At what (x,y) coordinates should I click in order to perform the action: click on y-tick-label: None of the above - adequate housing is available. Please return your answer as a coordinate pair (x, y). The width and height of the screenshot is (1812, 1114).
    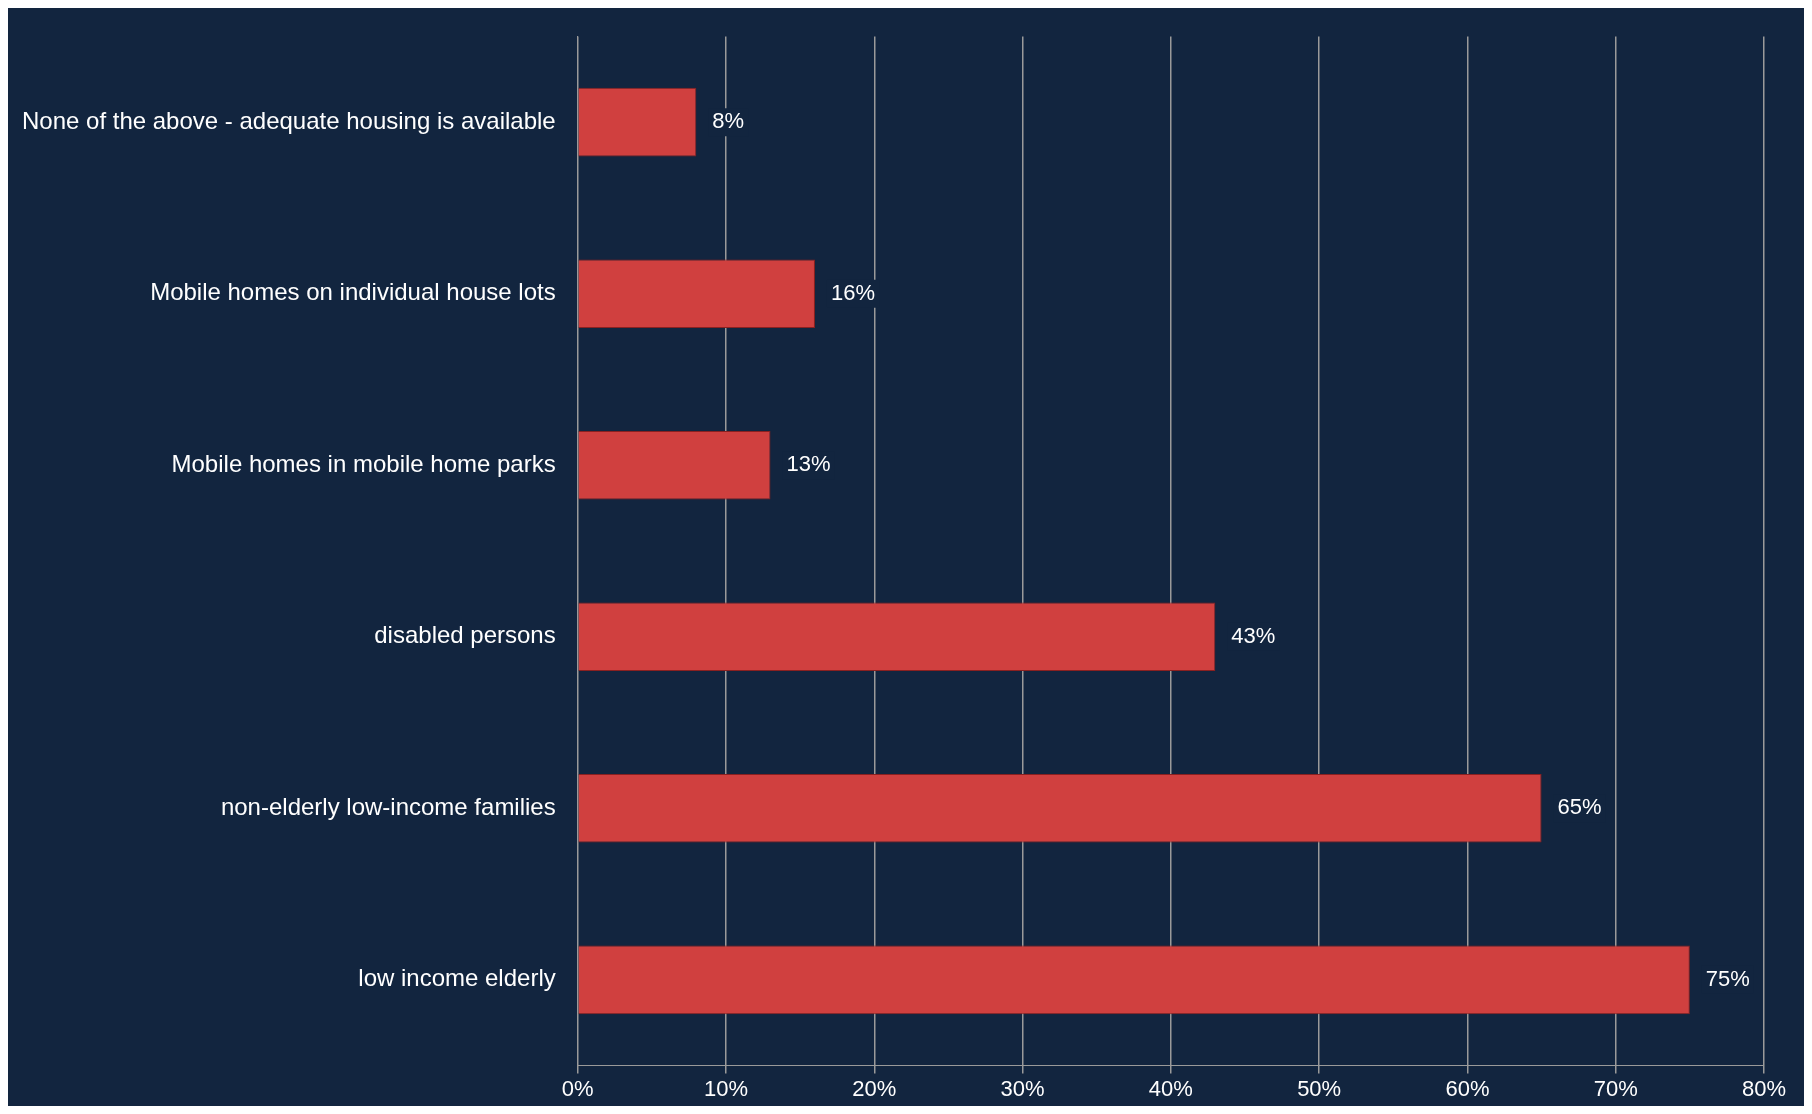
    Looking at the image, I should click on (289, 120).